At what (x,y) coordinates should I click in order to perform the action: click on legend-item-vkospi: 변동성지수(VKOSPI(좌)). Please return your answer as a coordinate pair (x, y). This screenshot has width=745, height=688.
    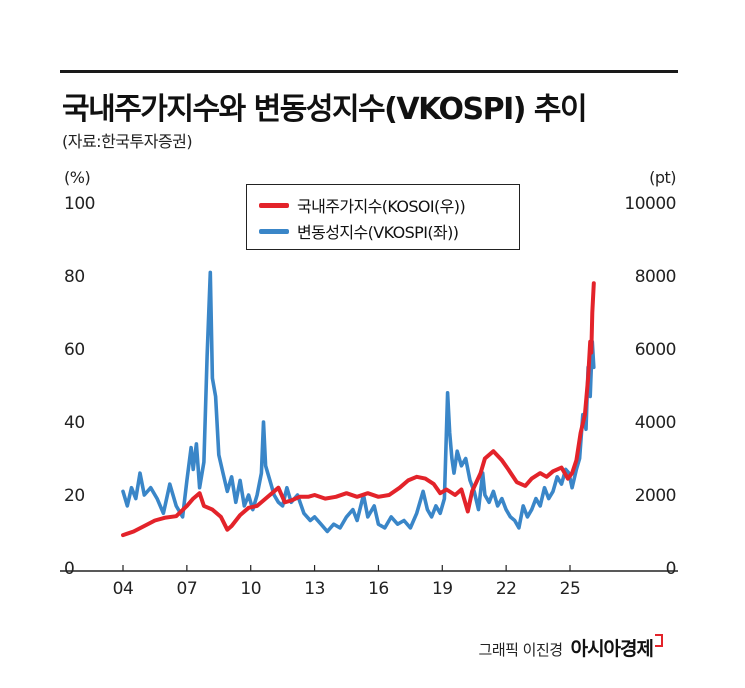
    Looking at the image, I should click on (359, 231).